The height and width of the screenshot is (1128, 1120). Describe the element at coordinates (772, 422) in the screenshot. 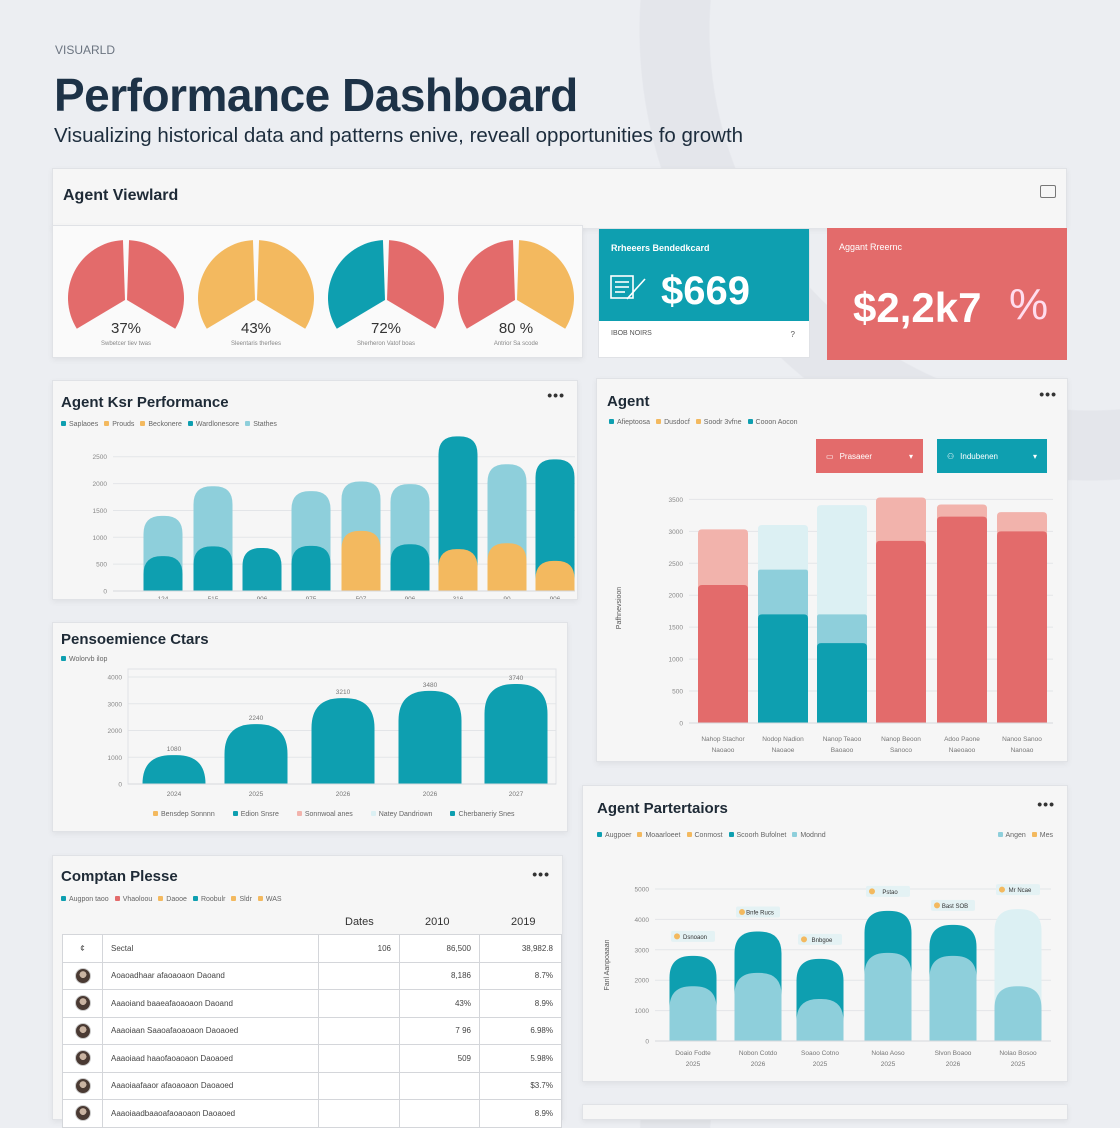

I see `legend-item: Cooon Aocon` at that location.